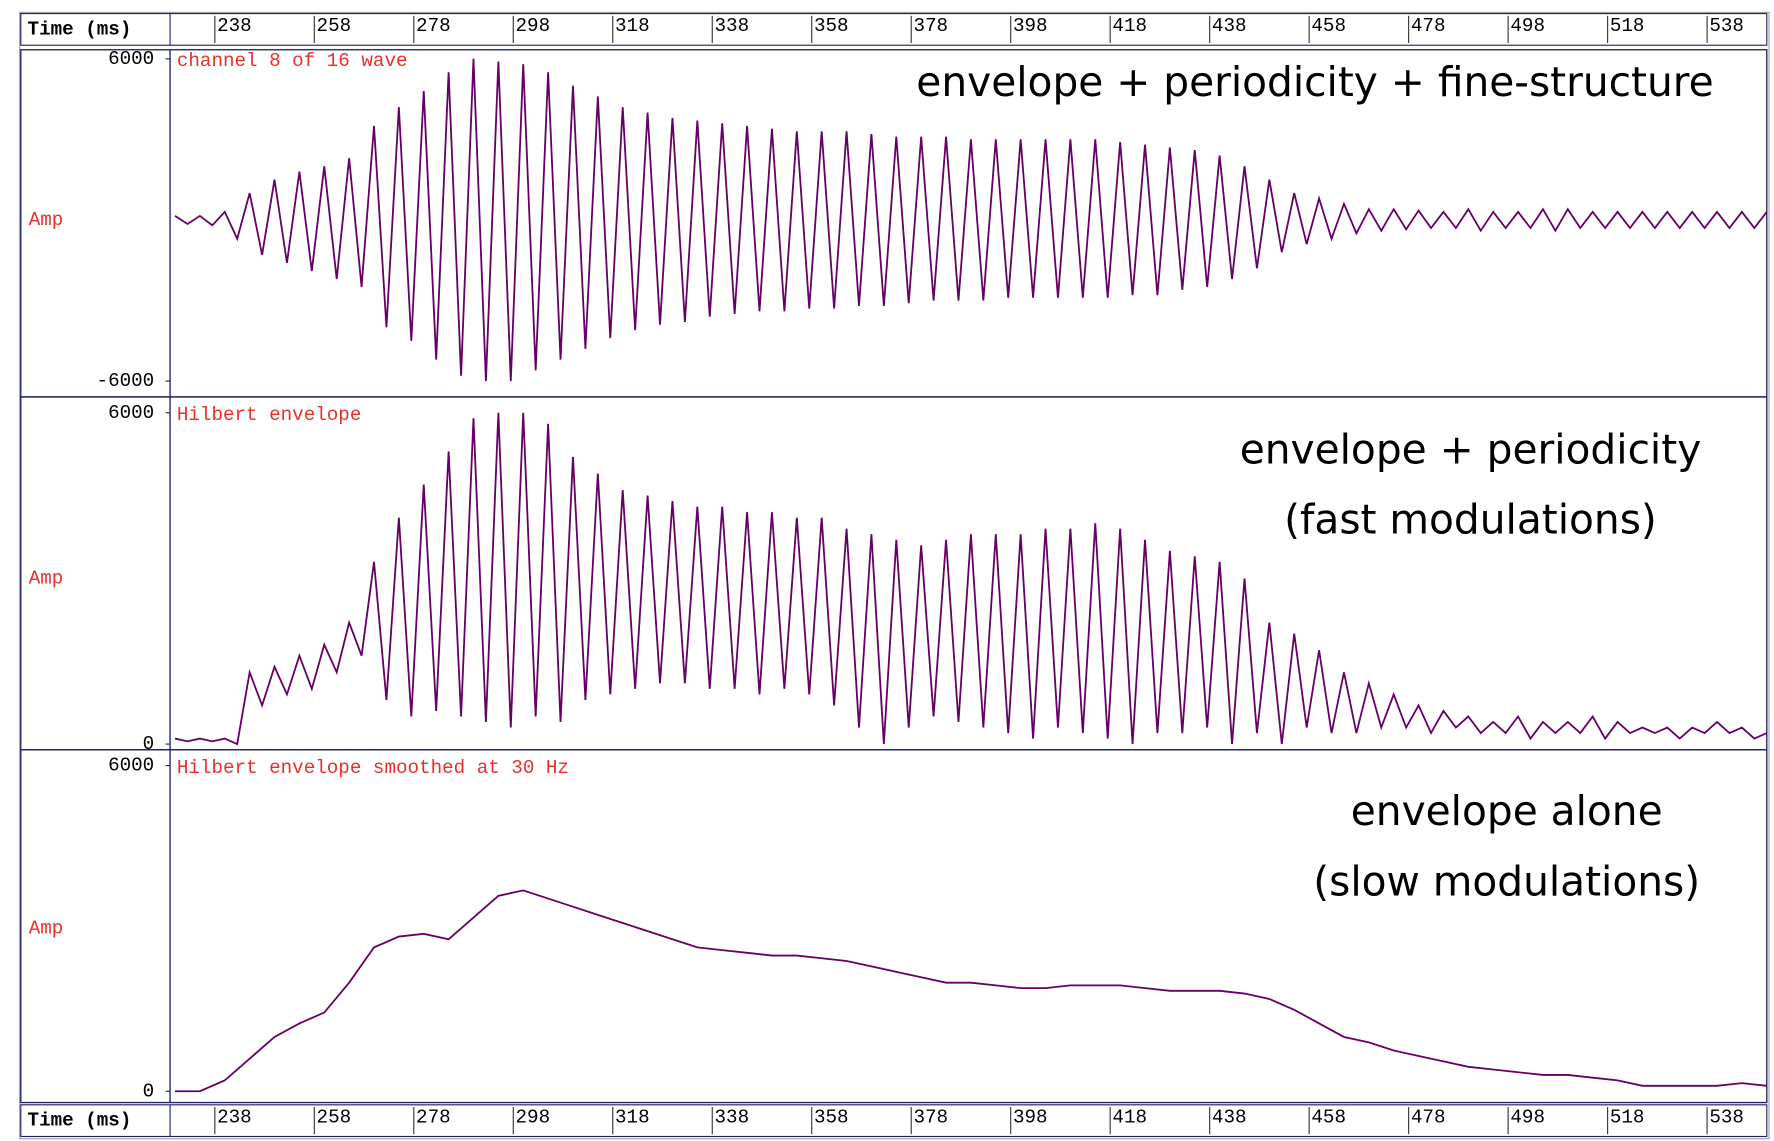 This screenshot has height=1141, width=1774. What do you see at coordinates (292, 61) in the screenshot?
I see `panel-title: channel 8 of 16 wave` at bounding box center [292, 61].